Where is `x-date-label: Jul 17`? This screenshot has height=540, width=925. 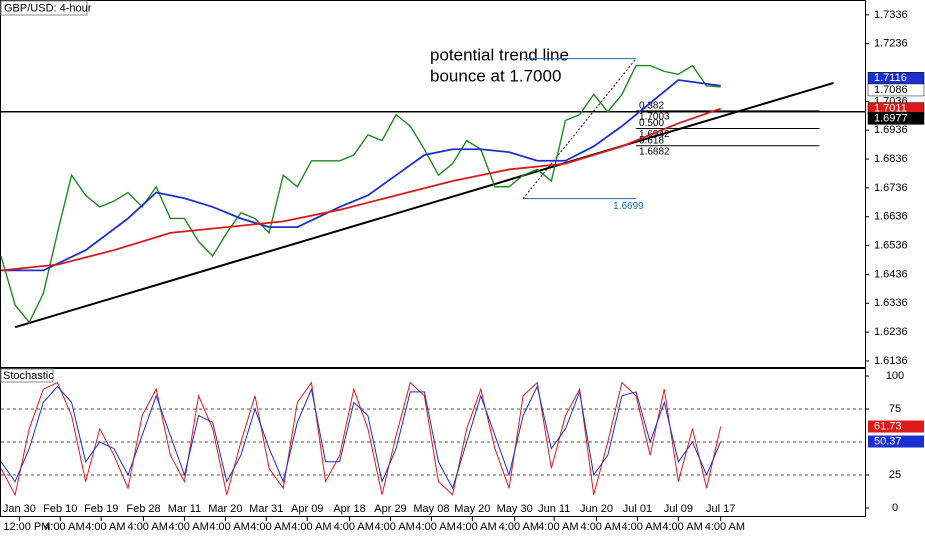 x-date-label: Jul 17 is located at coordinates (720, 509).